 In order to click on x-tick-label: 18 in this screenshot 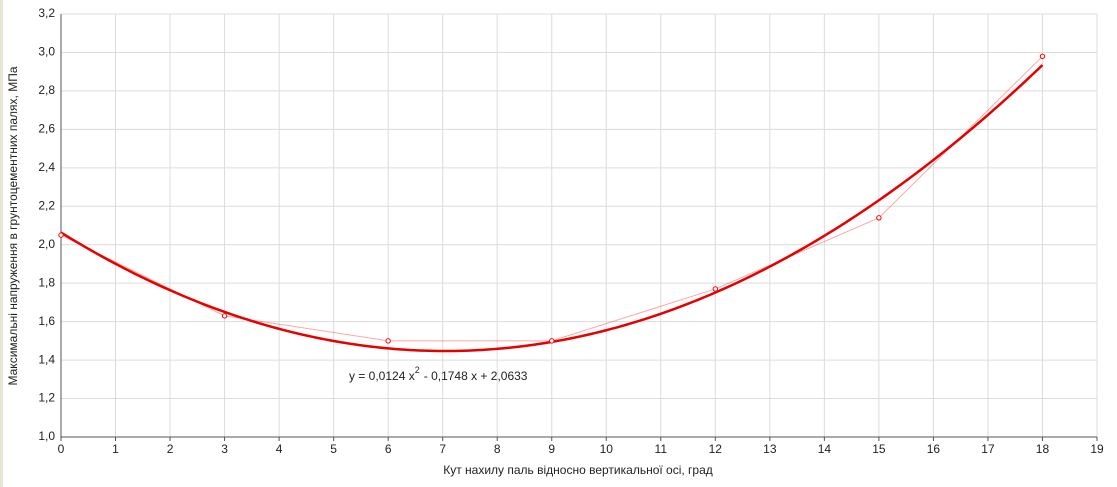, I will do `click(1043, 449)`.